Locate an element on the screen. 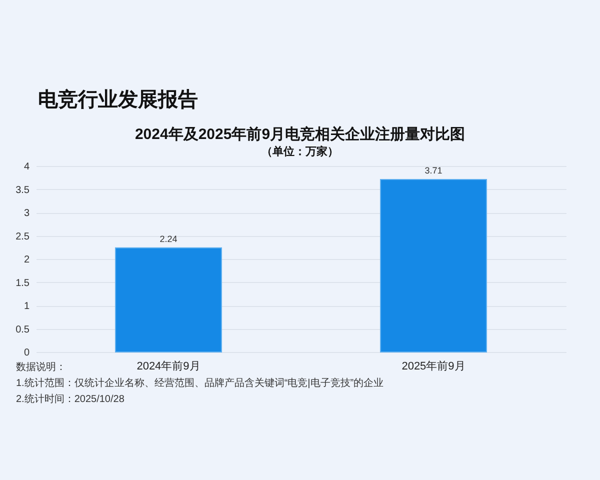 The image size is (600, 480). y-tick-label: 1 is located at coordinates (27, 306).